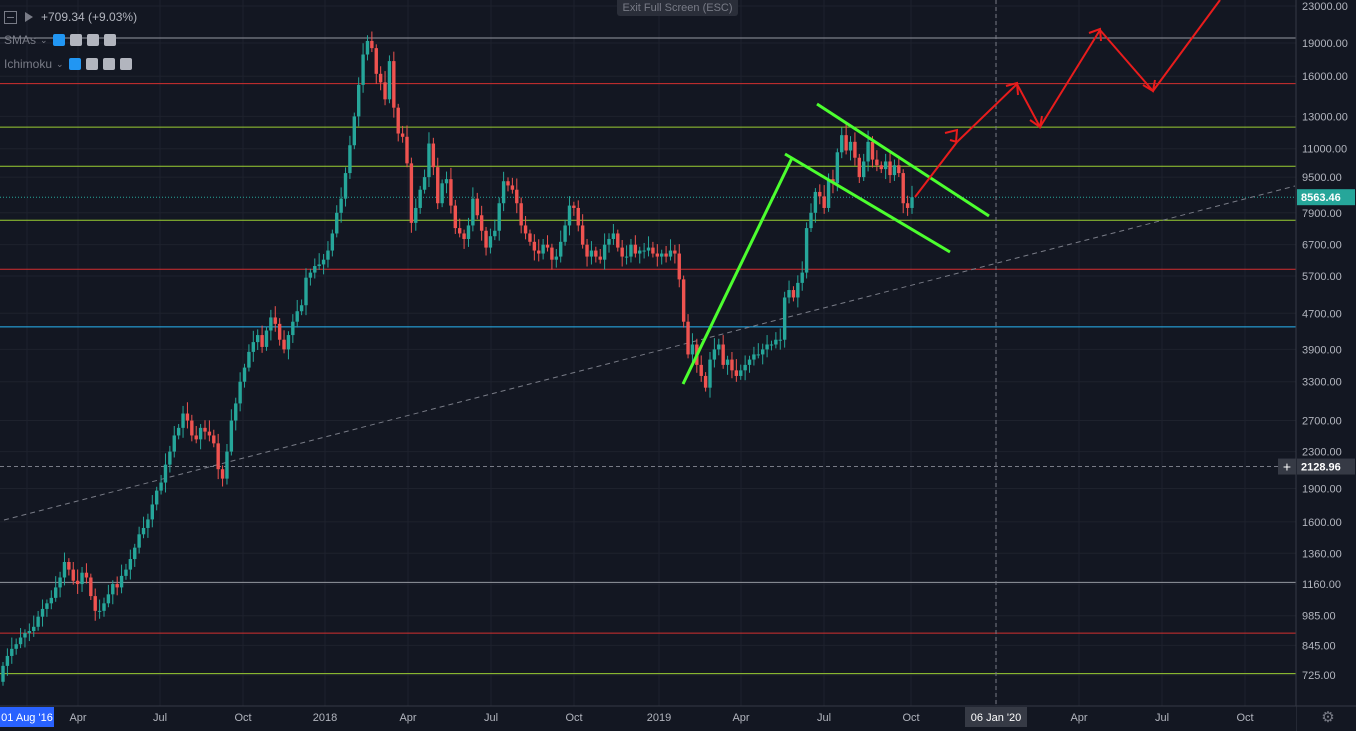  Describe the element at coordinates (648, 718) in the screenshot. I see `x-axis-panel` at that location.